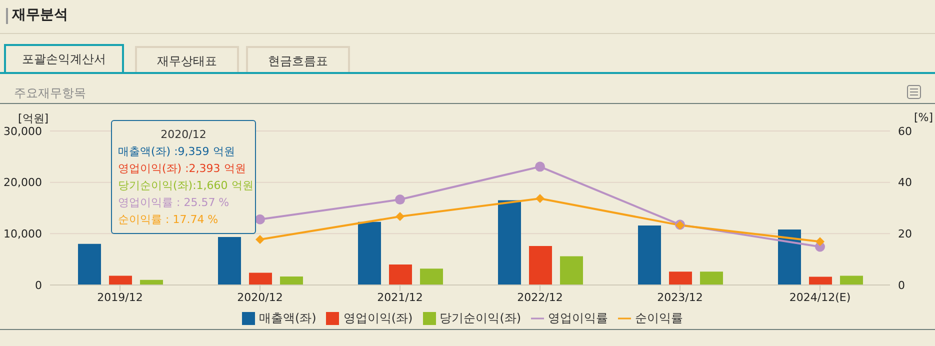 Image resolution: width=935 pixels, height=346 pixels. What do you see at coordinates (50, 93) in the screenshot?
I see `chart-subtitle: 주요재무항목` at bounding box center [50, 93].